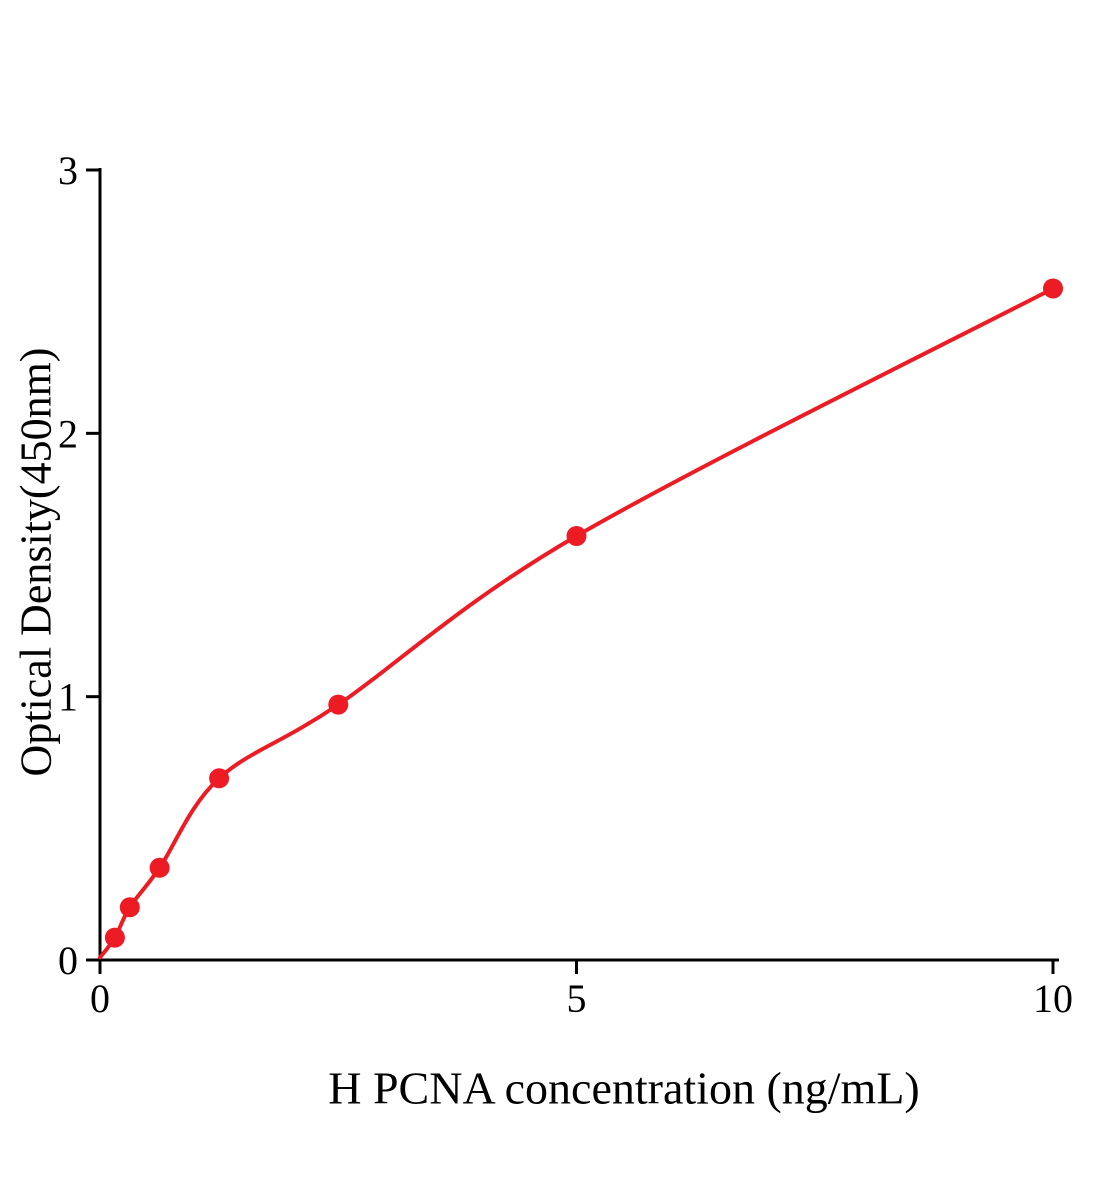 The width and height of the screenshot is (1104, 1200). Describe the element at coordinates (1053, 998) in the screenshot. I see `x-tick-label: 10` at that location.